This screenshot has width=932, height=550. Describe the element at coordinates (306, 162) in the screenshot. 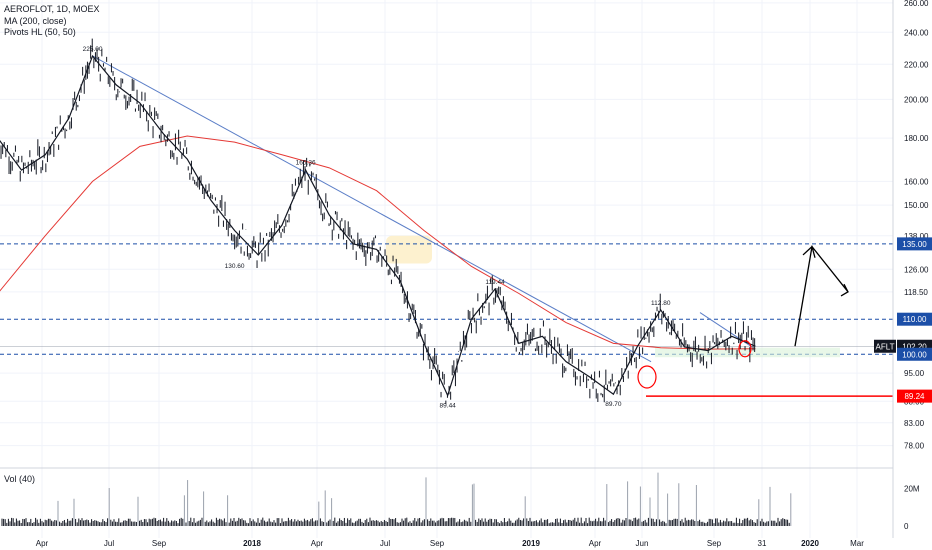

I see `pivot-label: 165.36` at that location.